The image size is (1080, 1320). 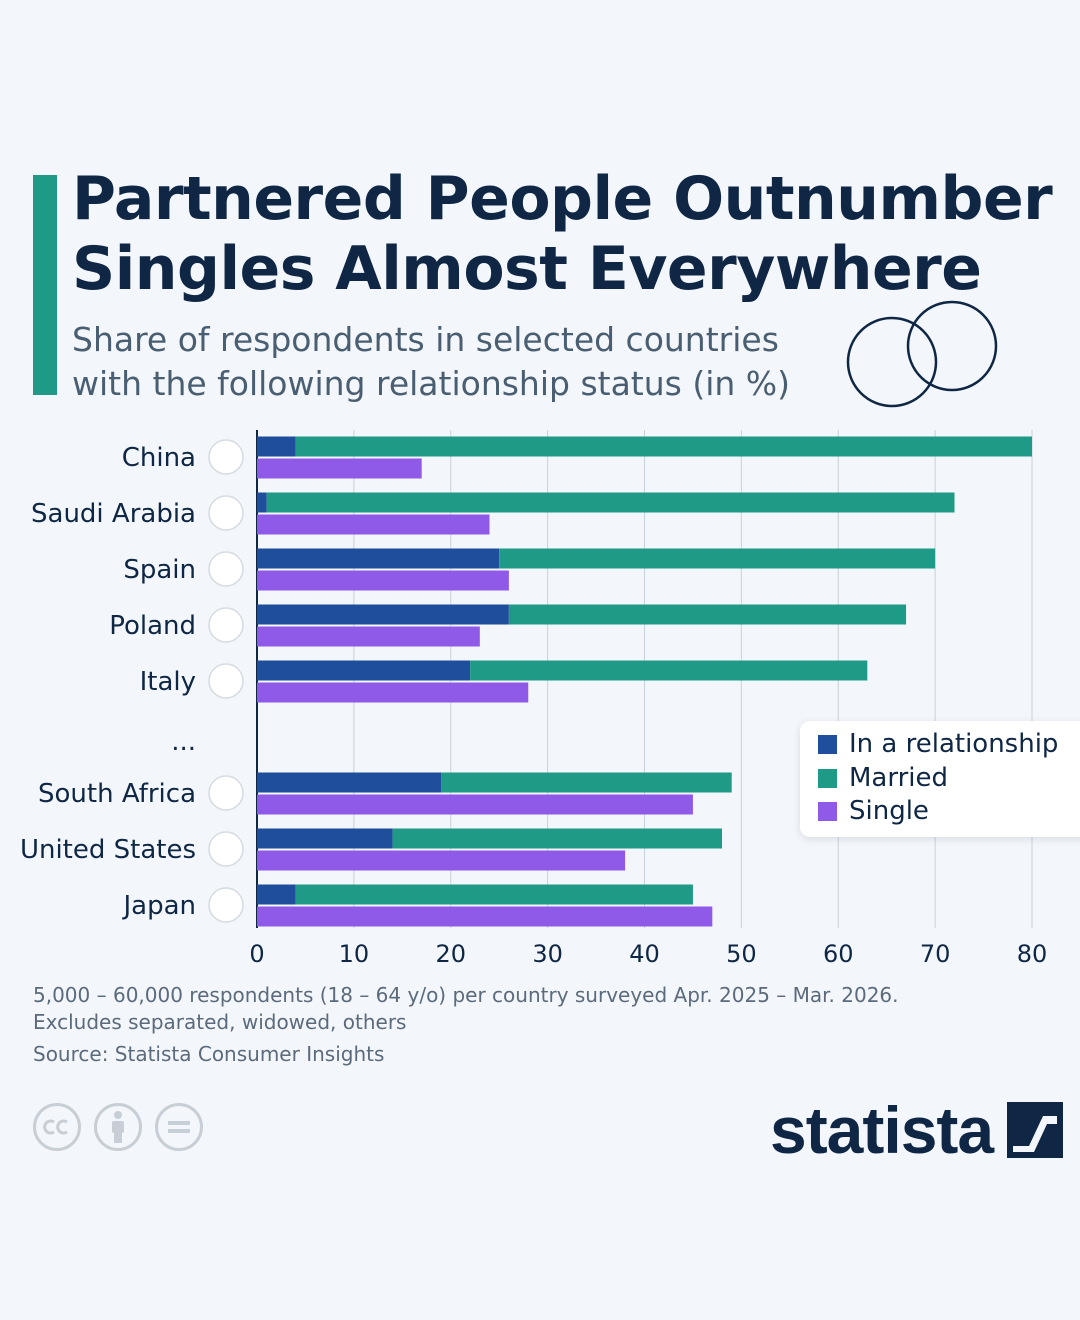 I want to click on x-tick-label: 20, so click(x=450, y=954).